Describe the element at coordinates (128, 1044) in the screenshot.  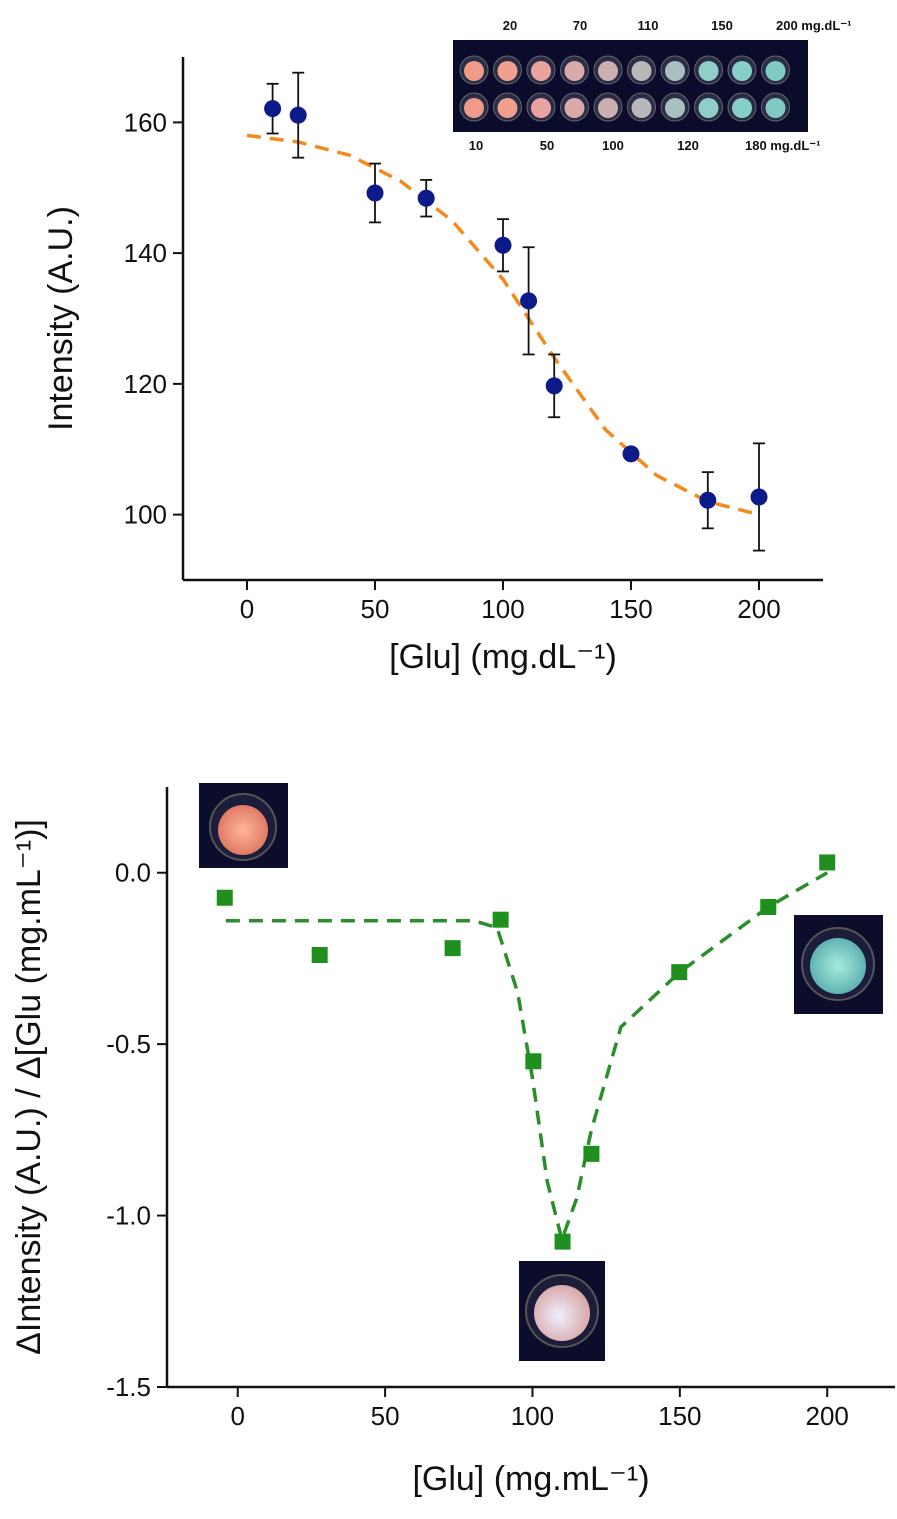
I see `y-tick-label: -0.5` at that location.